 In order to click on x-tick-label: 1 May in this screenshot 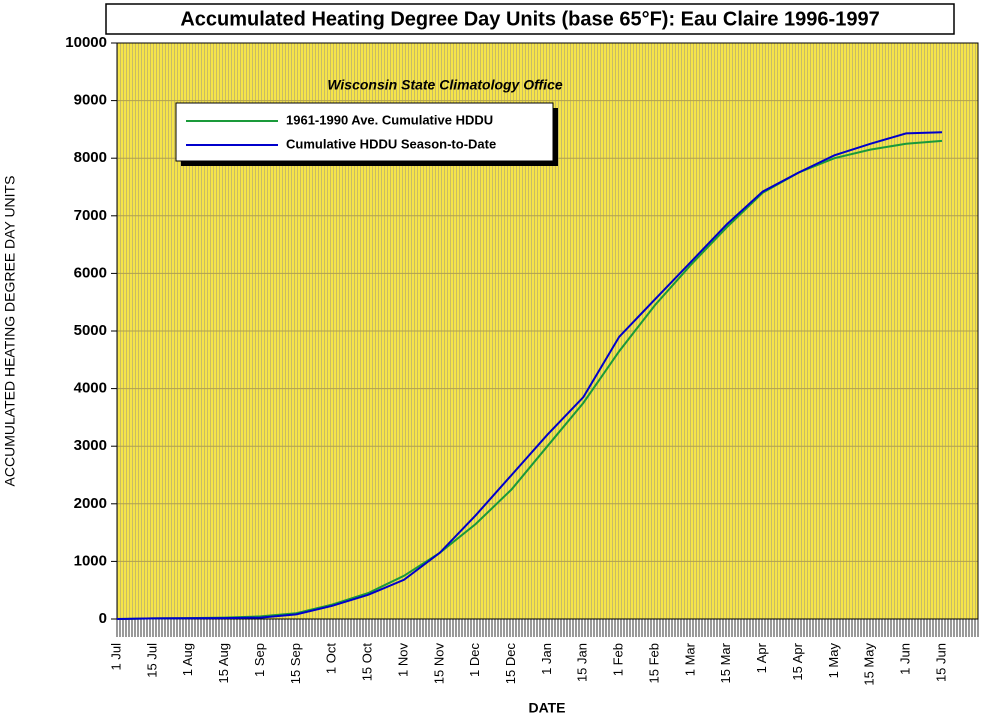, I will do `click(833, 661)`.